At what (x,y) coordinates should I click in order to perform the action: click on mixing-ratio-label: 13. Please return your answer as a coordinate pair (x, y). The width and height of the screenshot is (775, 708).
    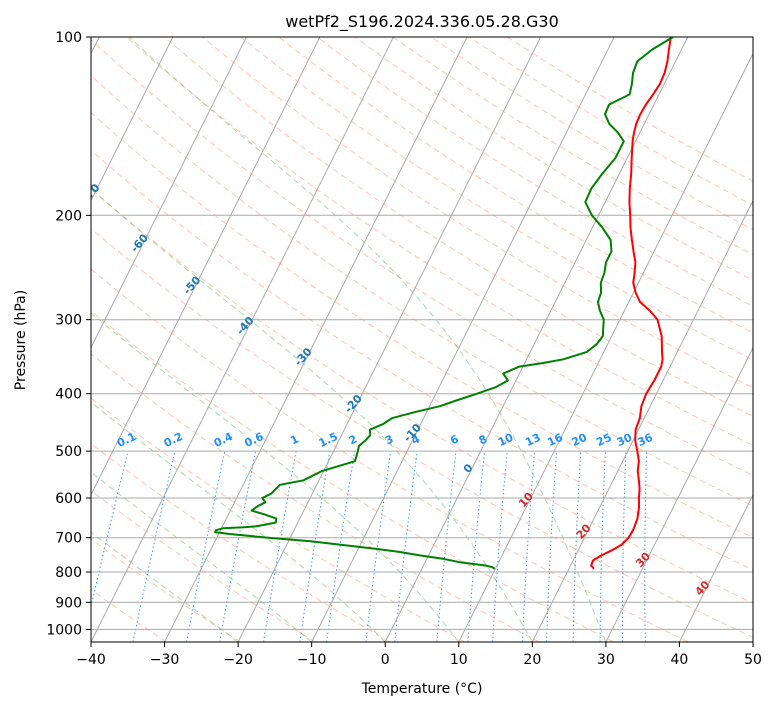
    Looking at the image, I should click on (532, 440).